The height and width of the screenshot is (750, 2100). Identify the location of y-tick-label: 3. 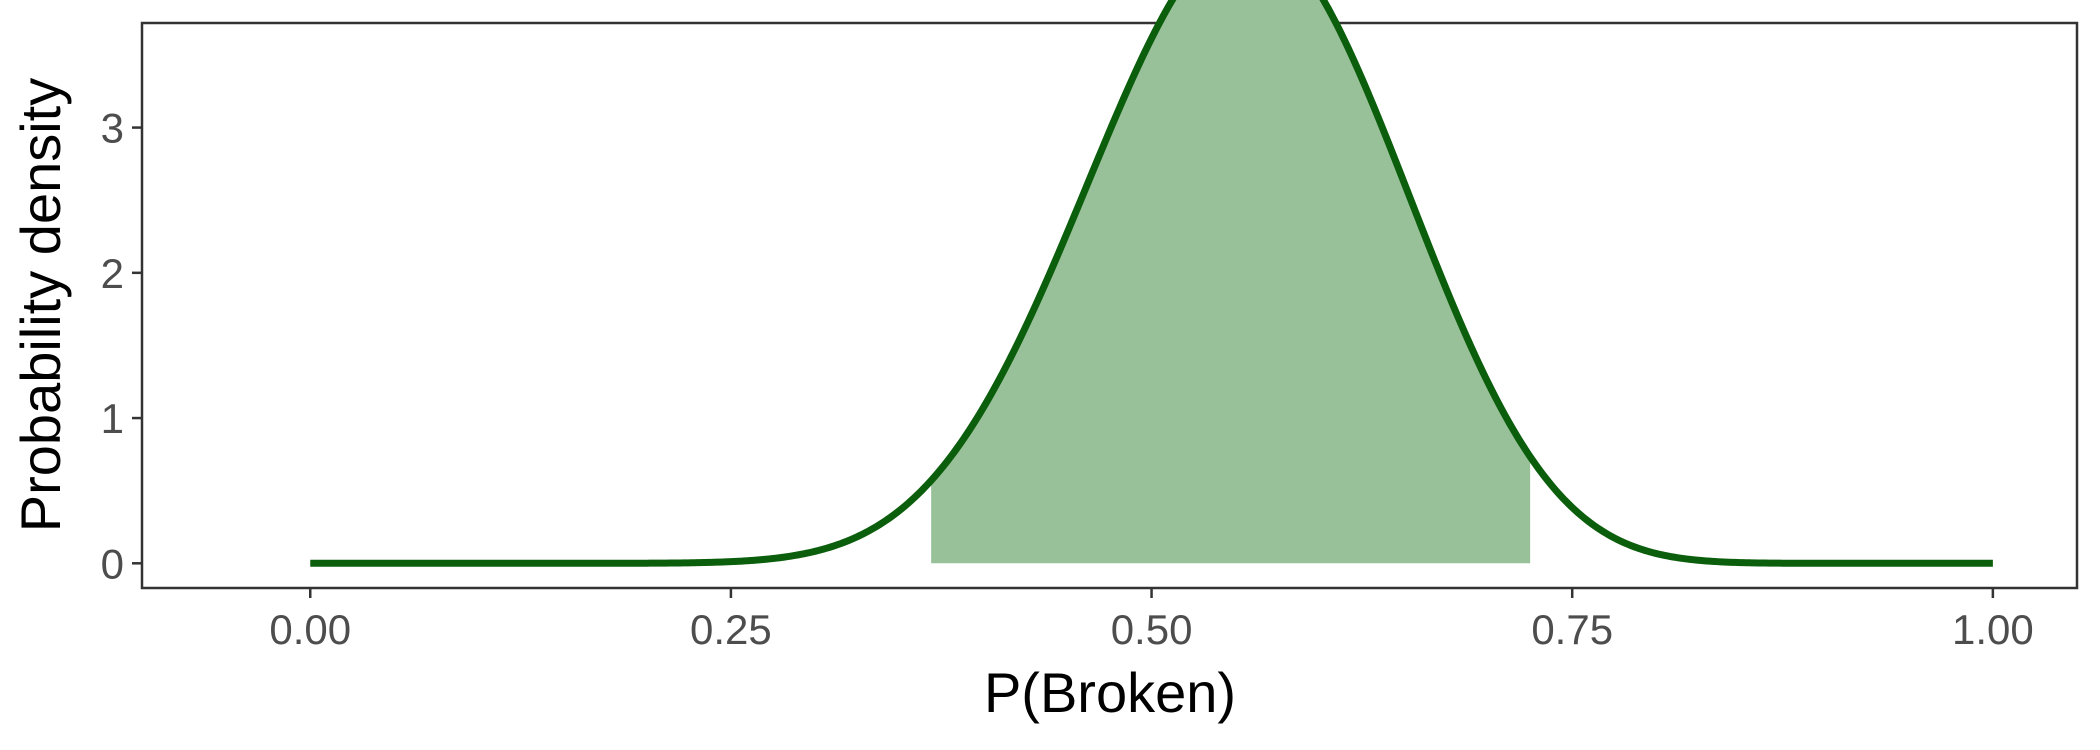
(112, 128).